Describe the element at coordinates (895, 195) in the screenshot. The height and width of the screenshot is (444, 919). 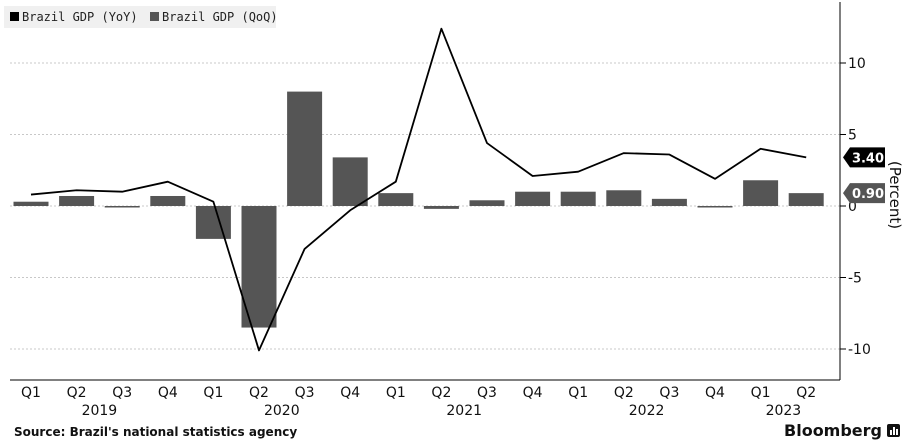
I see `y-axis-label: (Percent)` at that location.